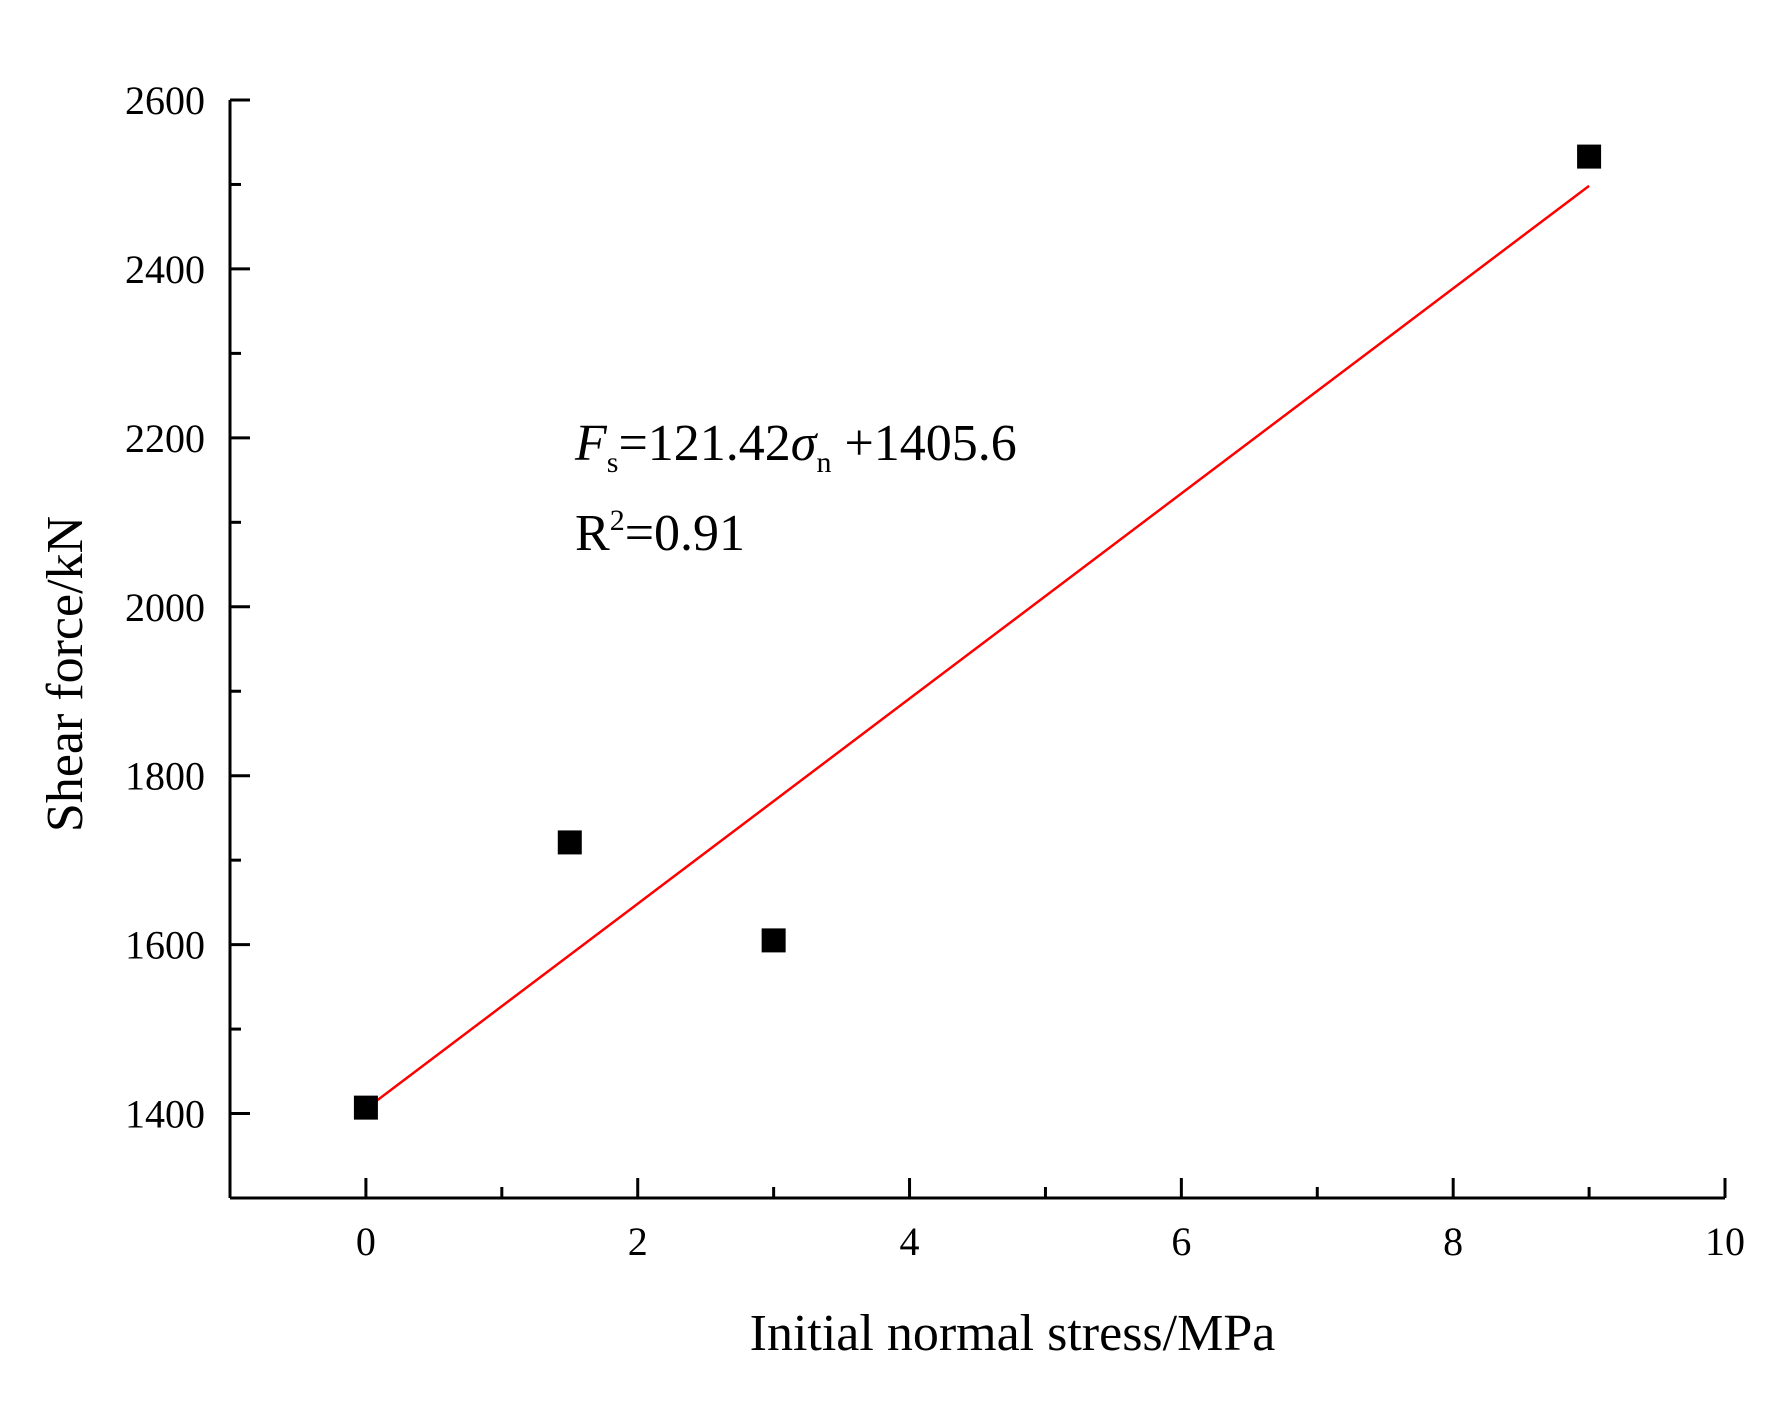 This screenshot has width=1787, height=1402. I want to click on equation-F: F, so click(591, 443).